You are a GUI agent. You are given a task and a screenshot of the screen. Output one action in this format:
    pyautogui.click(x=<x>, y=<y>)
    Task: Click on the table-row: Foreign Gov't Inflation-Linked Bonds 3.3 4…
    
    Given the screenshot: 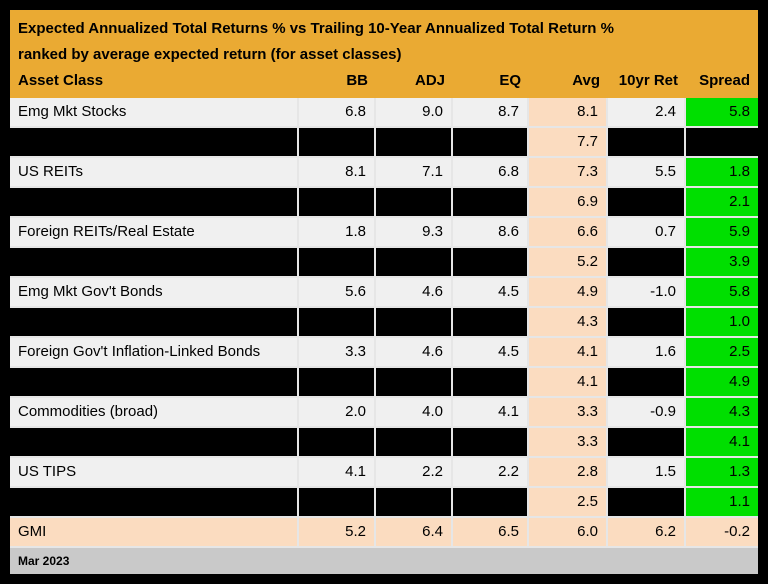 What is the action you would take?
    pyautogui.click(x=384, y=353)
    